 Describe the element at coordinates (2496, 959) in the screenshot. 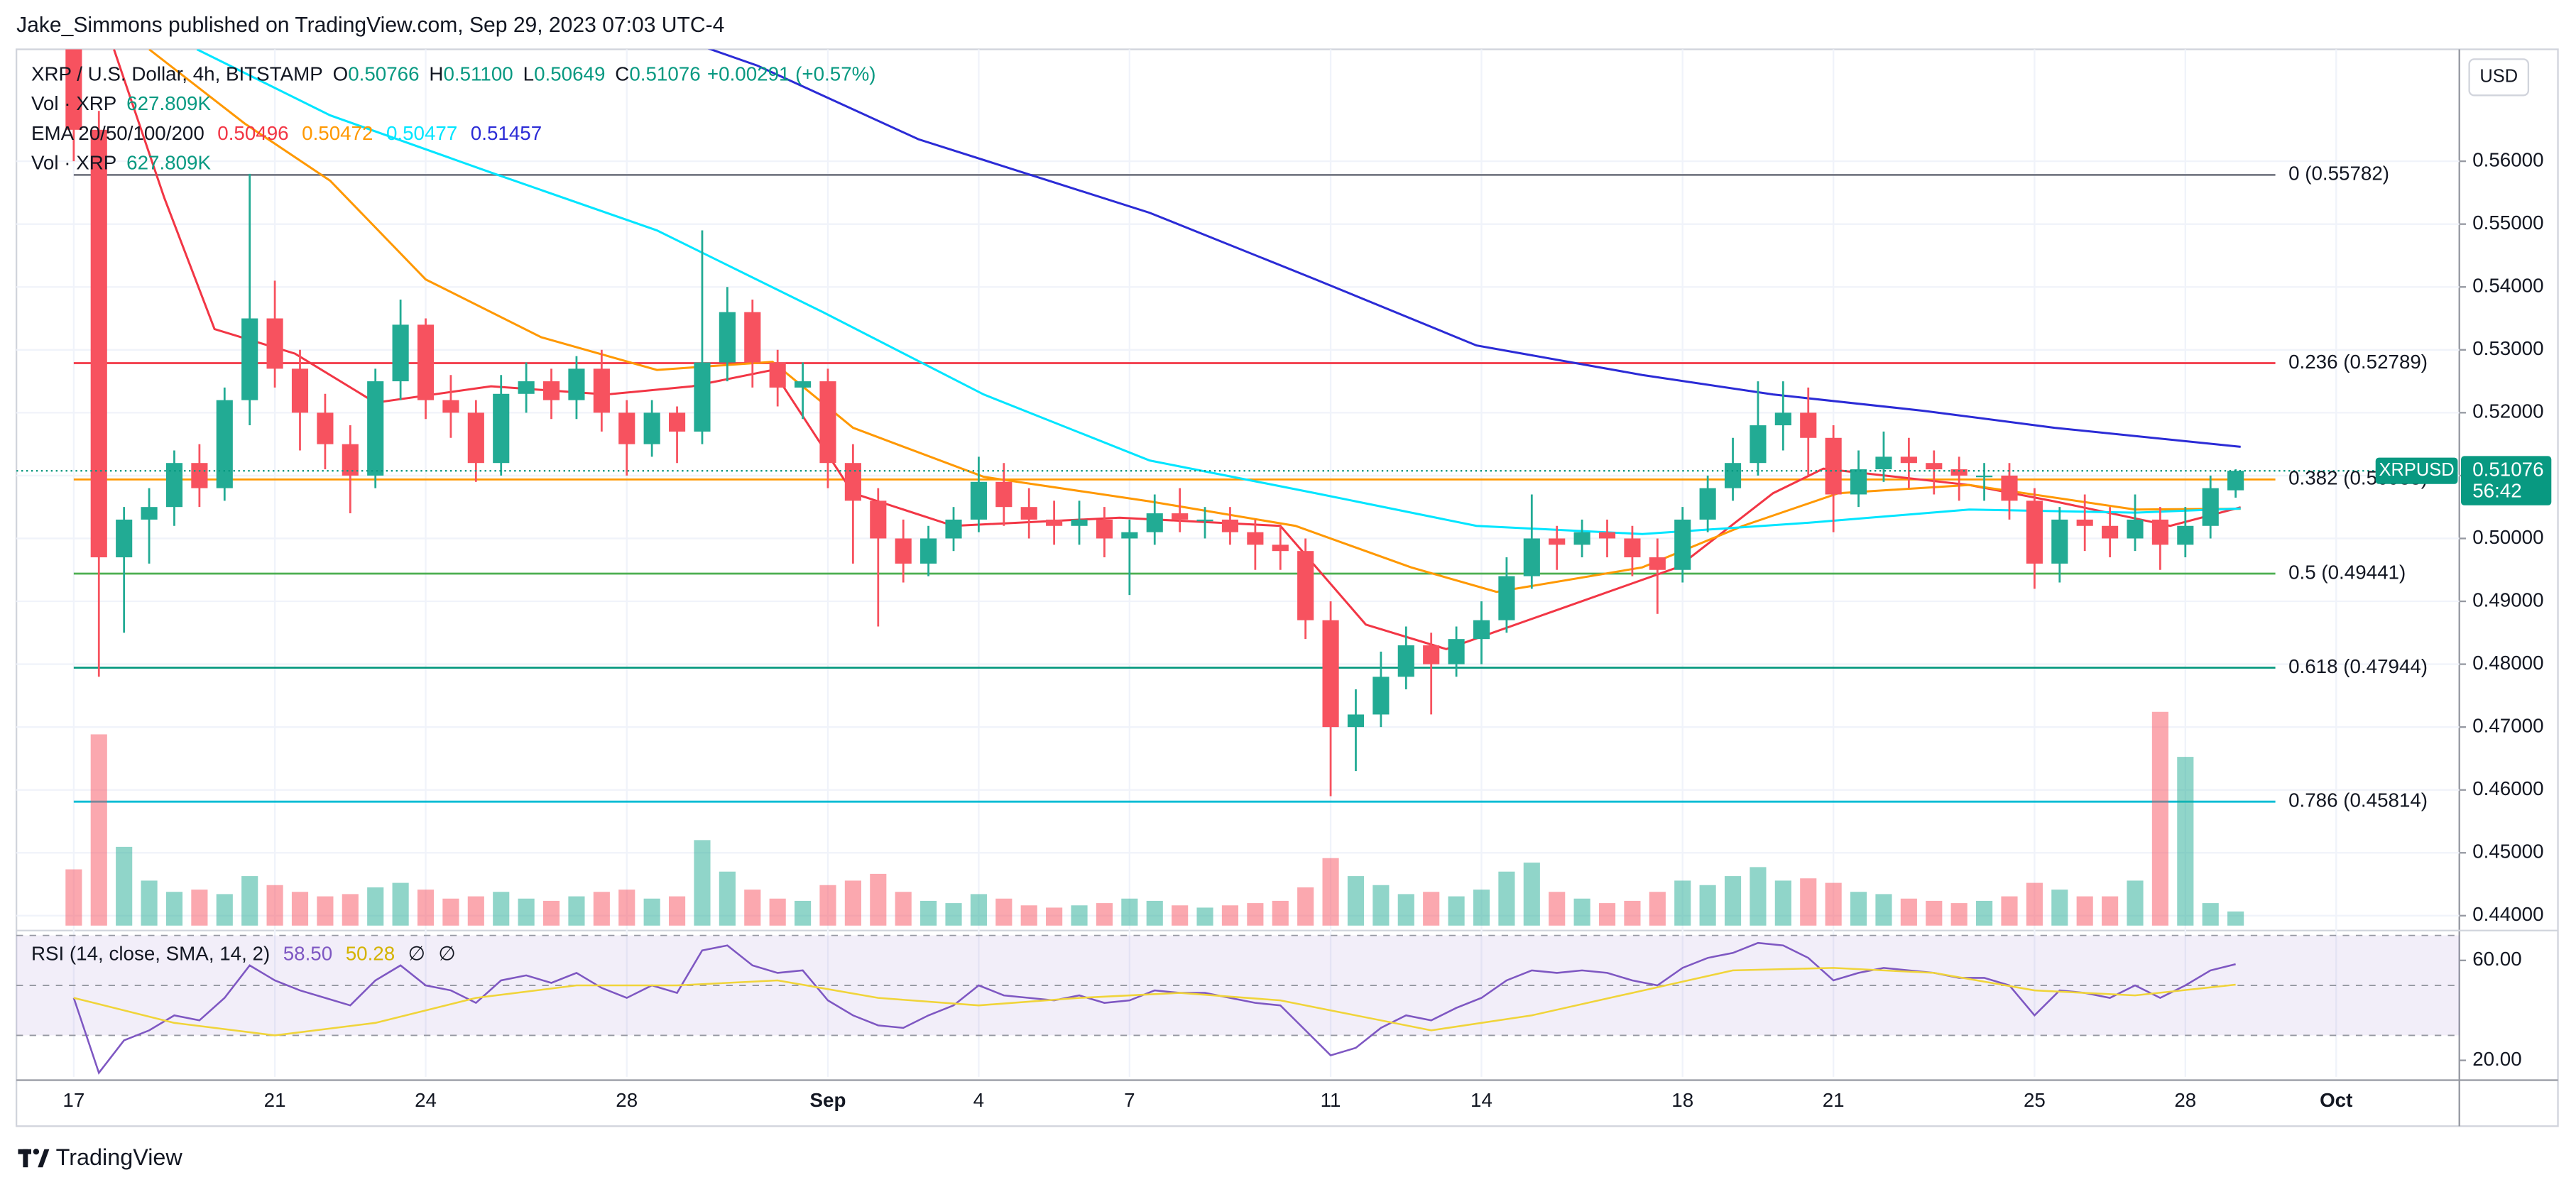

I see `rsi-tick-label: 60.00` at that location.